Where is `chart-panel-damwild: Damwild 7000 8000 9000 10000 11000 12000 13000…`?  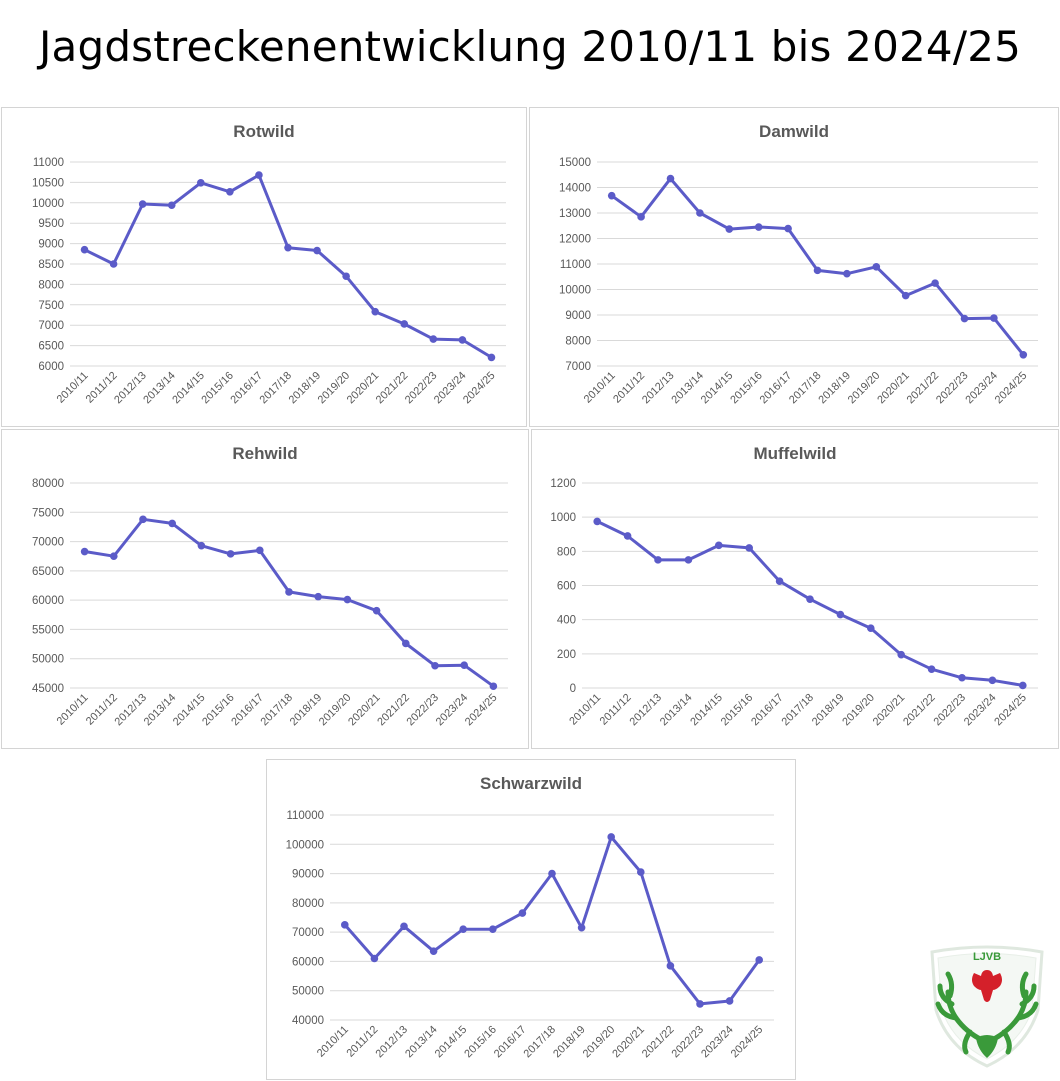 chart-panel-damwild: Damwild 7000 8000 9000 10000 11000 12000 13000… is located at coordinates (794, 267).